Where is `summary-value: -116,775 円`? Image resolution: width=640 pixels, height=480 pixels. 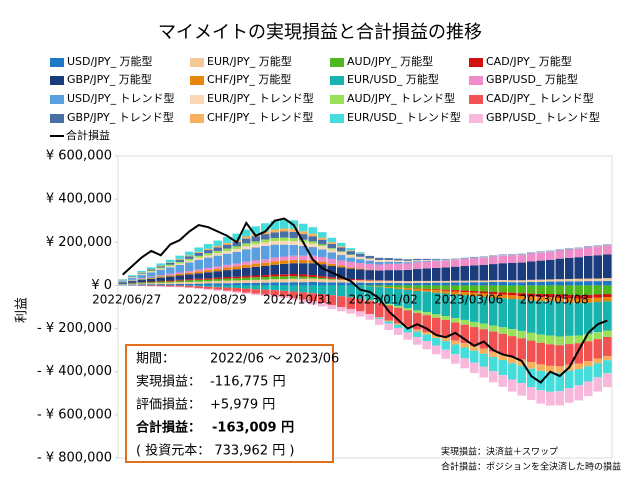 summary-value: -116,775 円 is located at coordinates (248, 382).